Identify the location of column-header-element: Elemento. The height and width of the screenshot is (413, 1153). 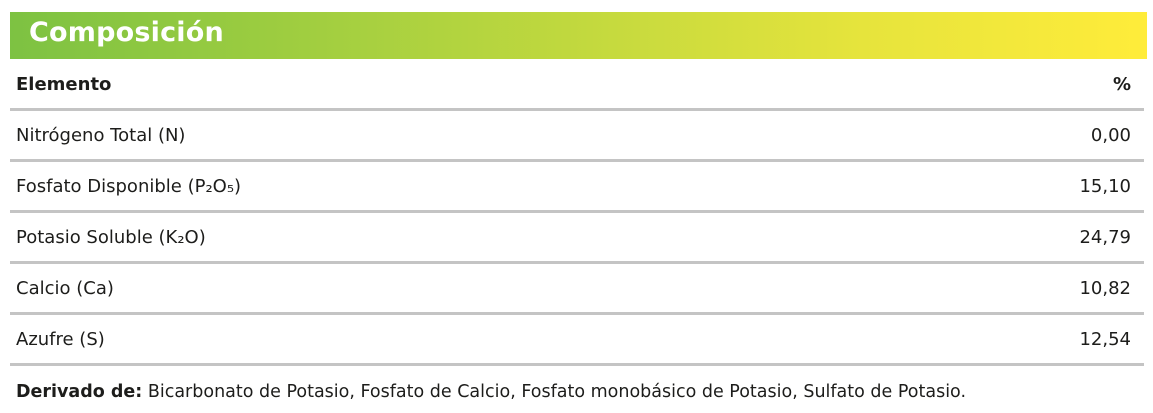
(64, 84).